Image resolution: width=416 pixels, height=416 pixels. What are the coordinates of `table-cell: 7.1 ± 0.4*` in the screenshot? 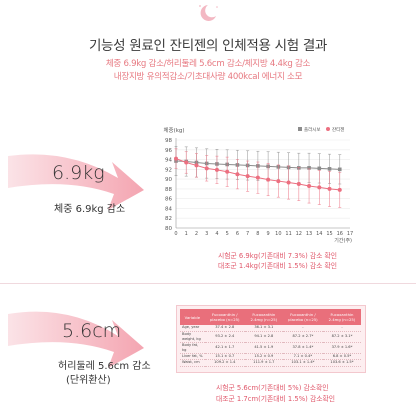 It's located at (302, 357).